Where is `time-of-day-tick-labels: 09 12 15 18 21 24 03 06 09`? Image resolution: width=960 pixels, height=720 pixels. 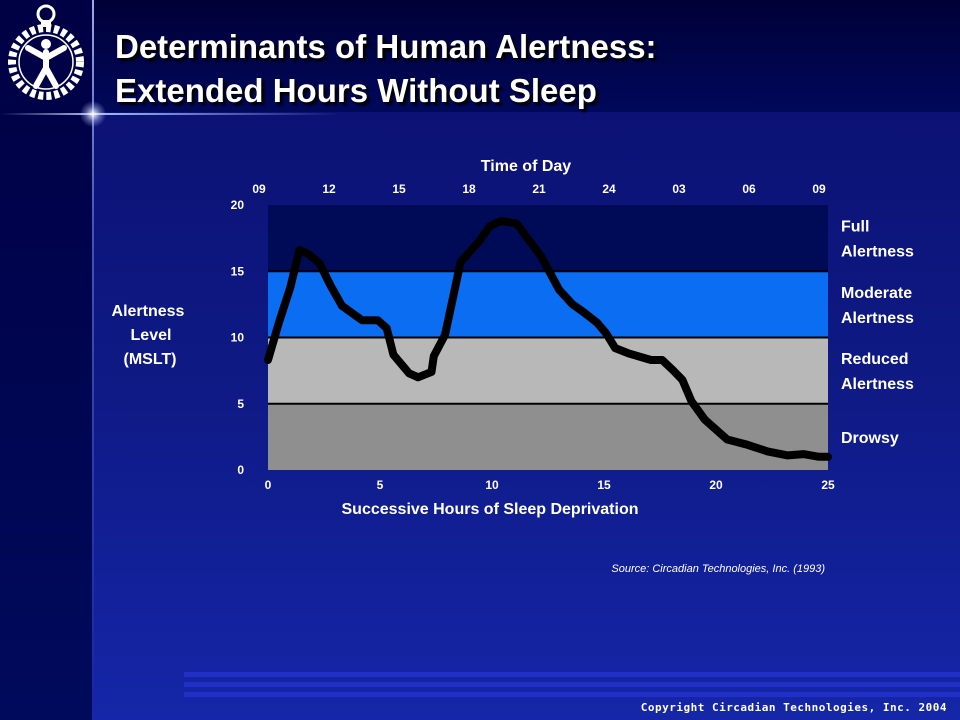
time-of-day-tick-labels: 09 12 15 18 21 24 03 06 09 is located at coordinates (539, 189).